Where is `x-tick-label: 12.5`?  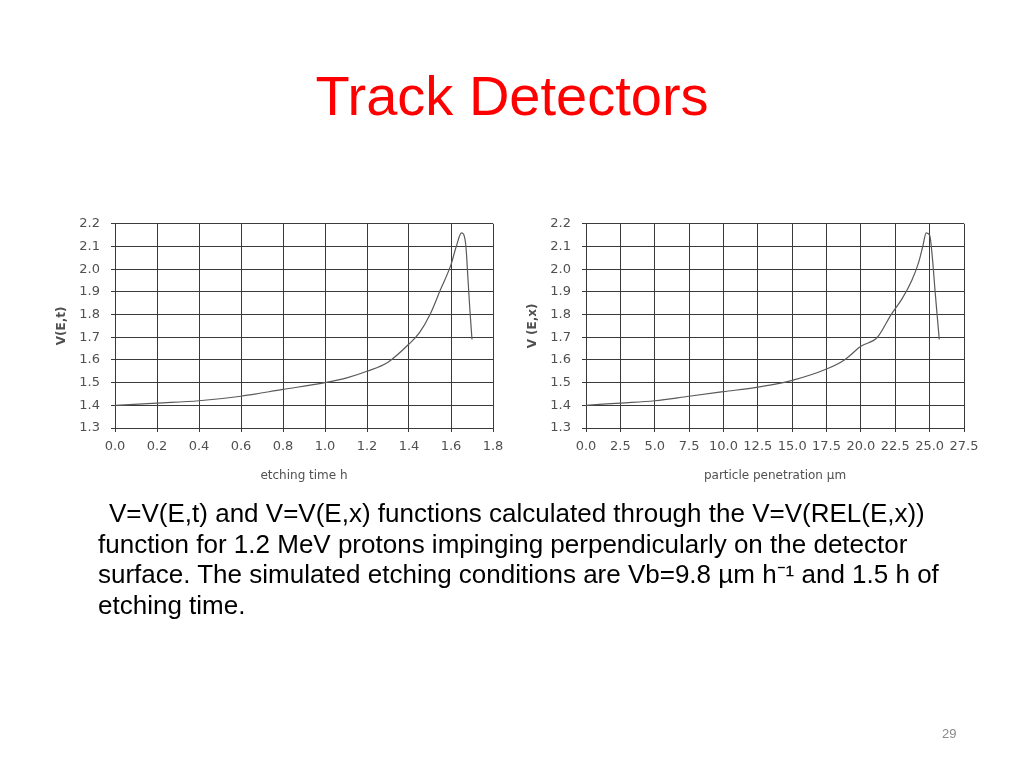 x-tick-label: 12.5 is located at coordinates (758, 446).